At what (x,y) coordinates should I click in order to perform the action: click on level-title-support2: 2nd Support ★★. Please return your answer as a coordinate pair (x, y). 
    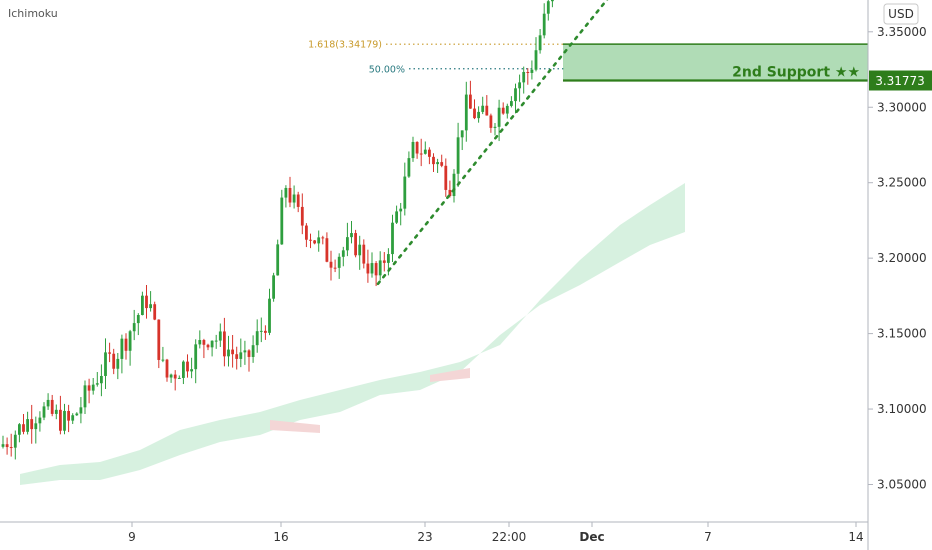
    Looking at the image, I should click on (796, 72).